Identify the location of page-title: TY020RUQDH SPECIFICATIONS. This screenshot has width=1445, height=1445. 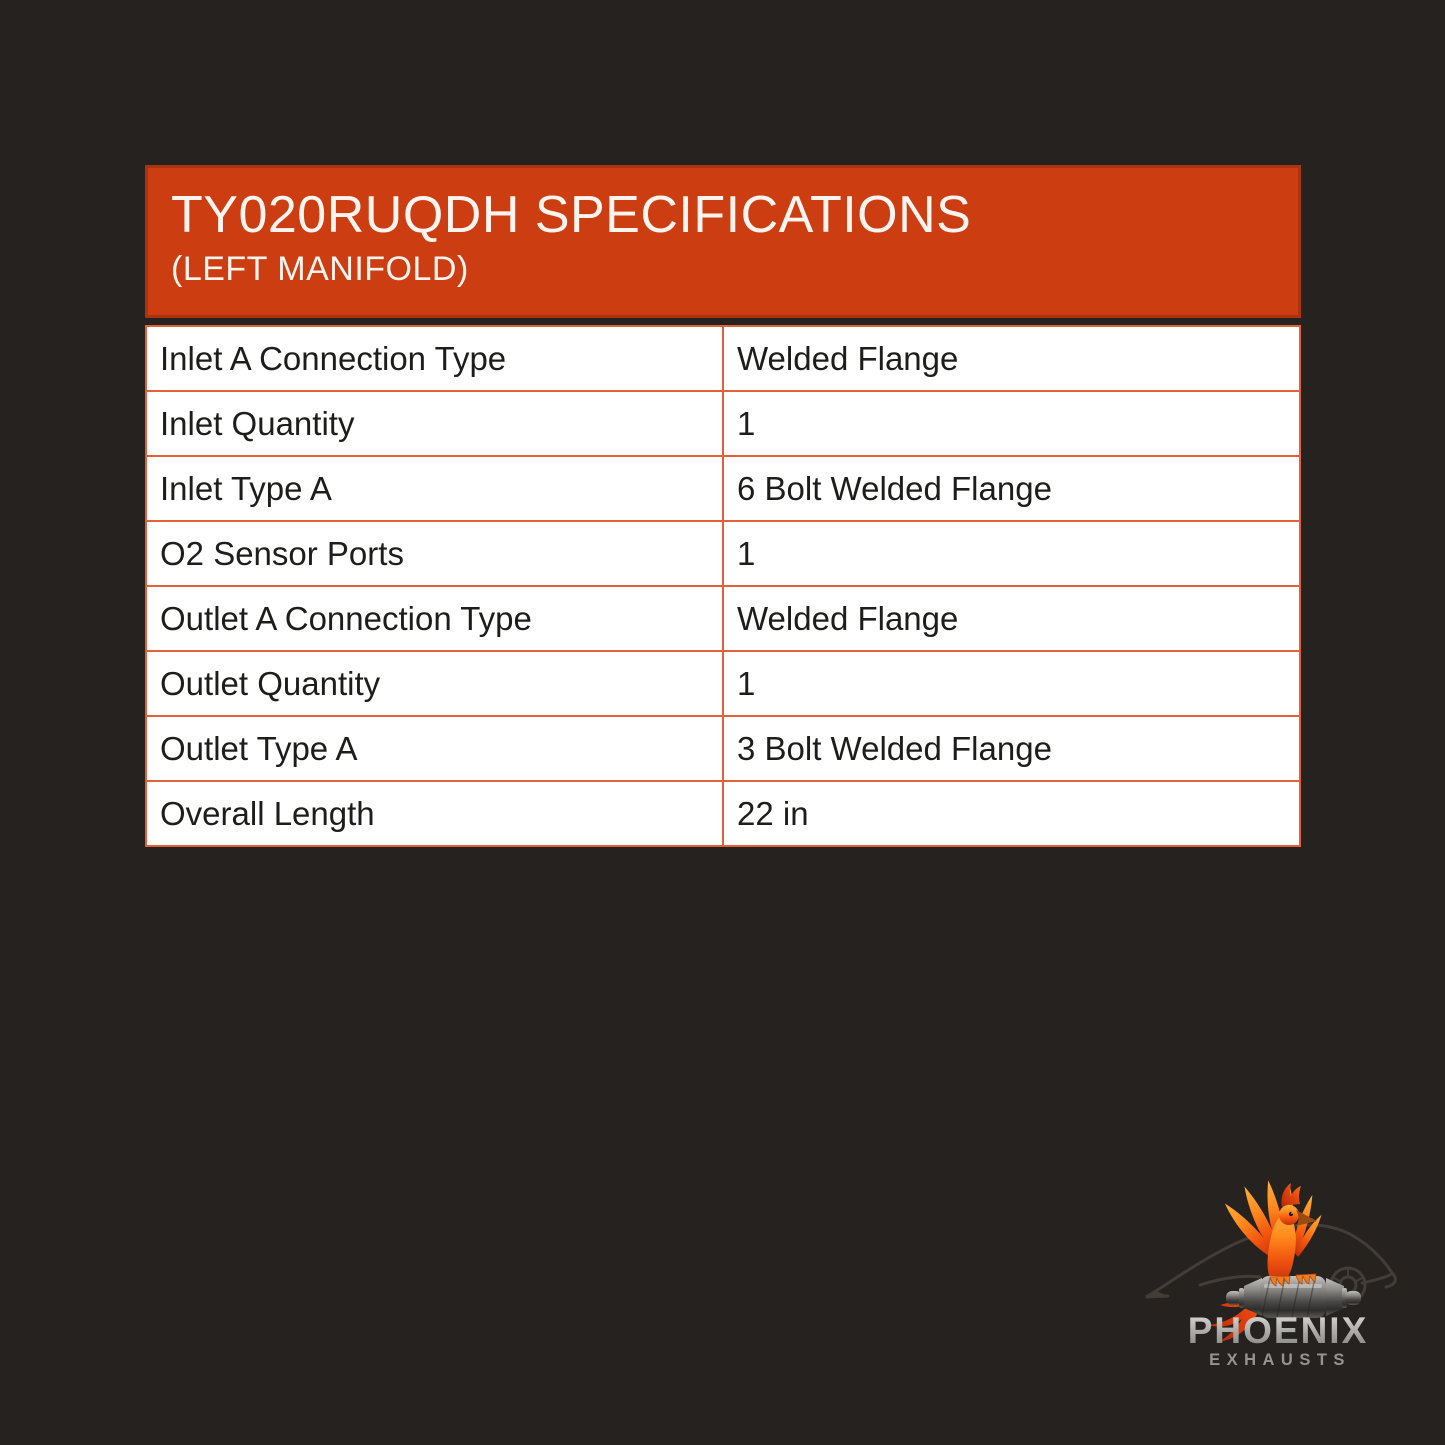
(571, 215).